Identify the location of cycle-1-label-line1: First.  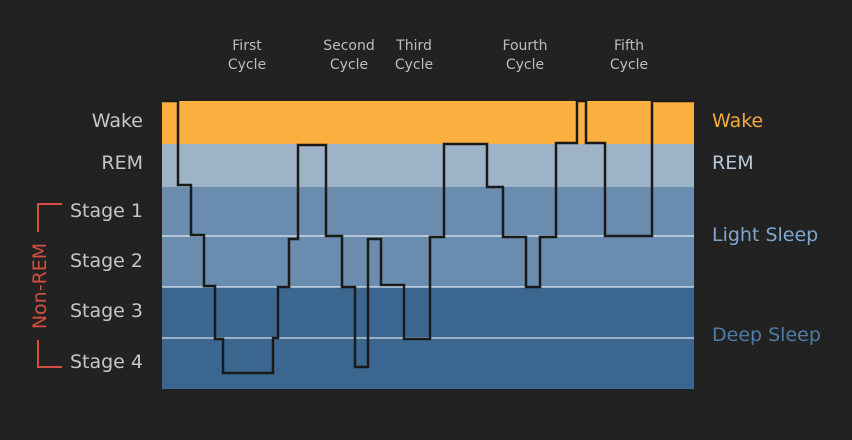
(247, 46).